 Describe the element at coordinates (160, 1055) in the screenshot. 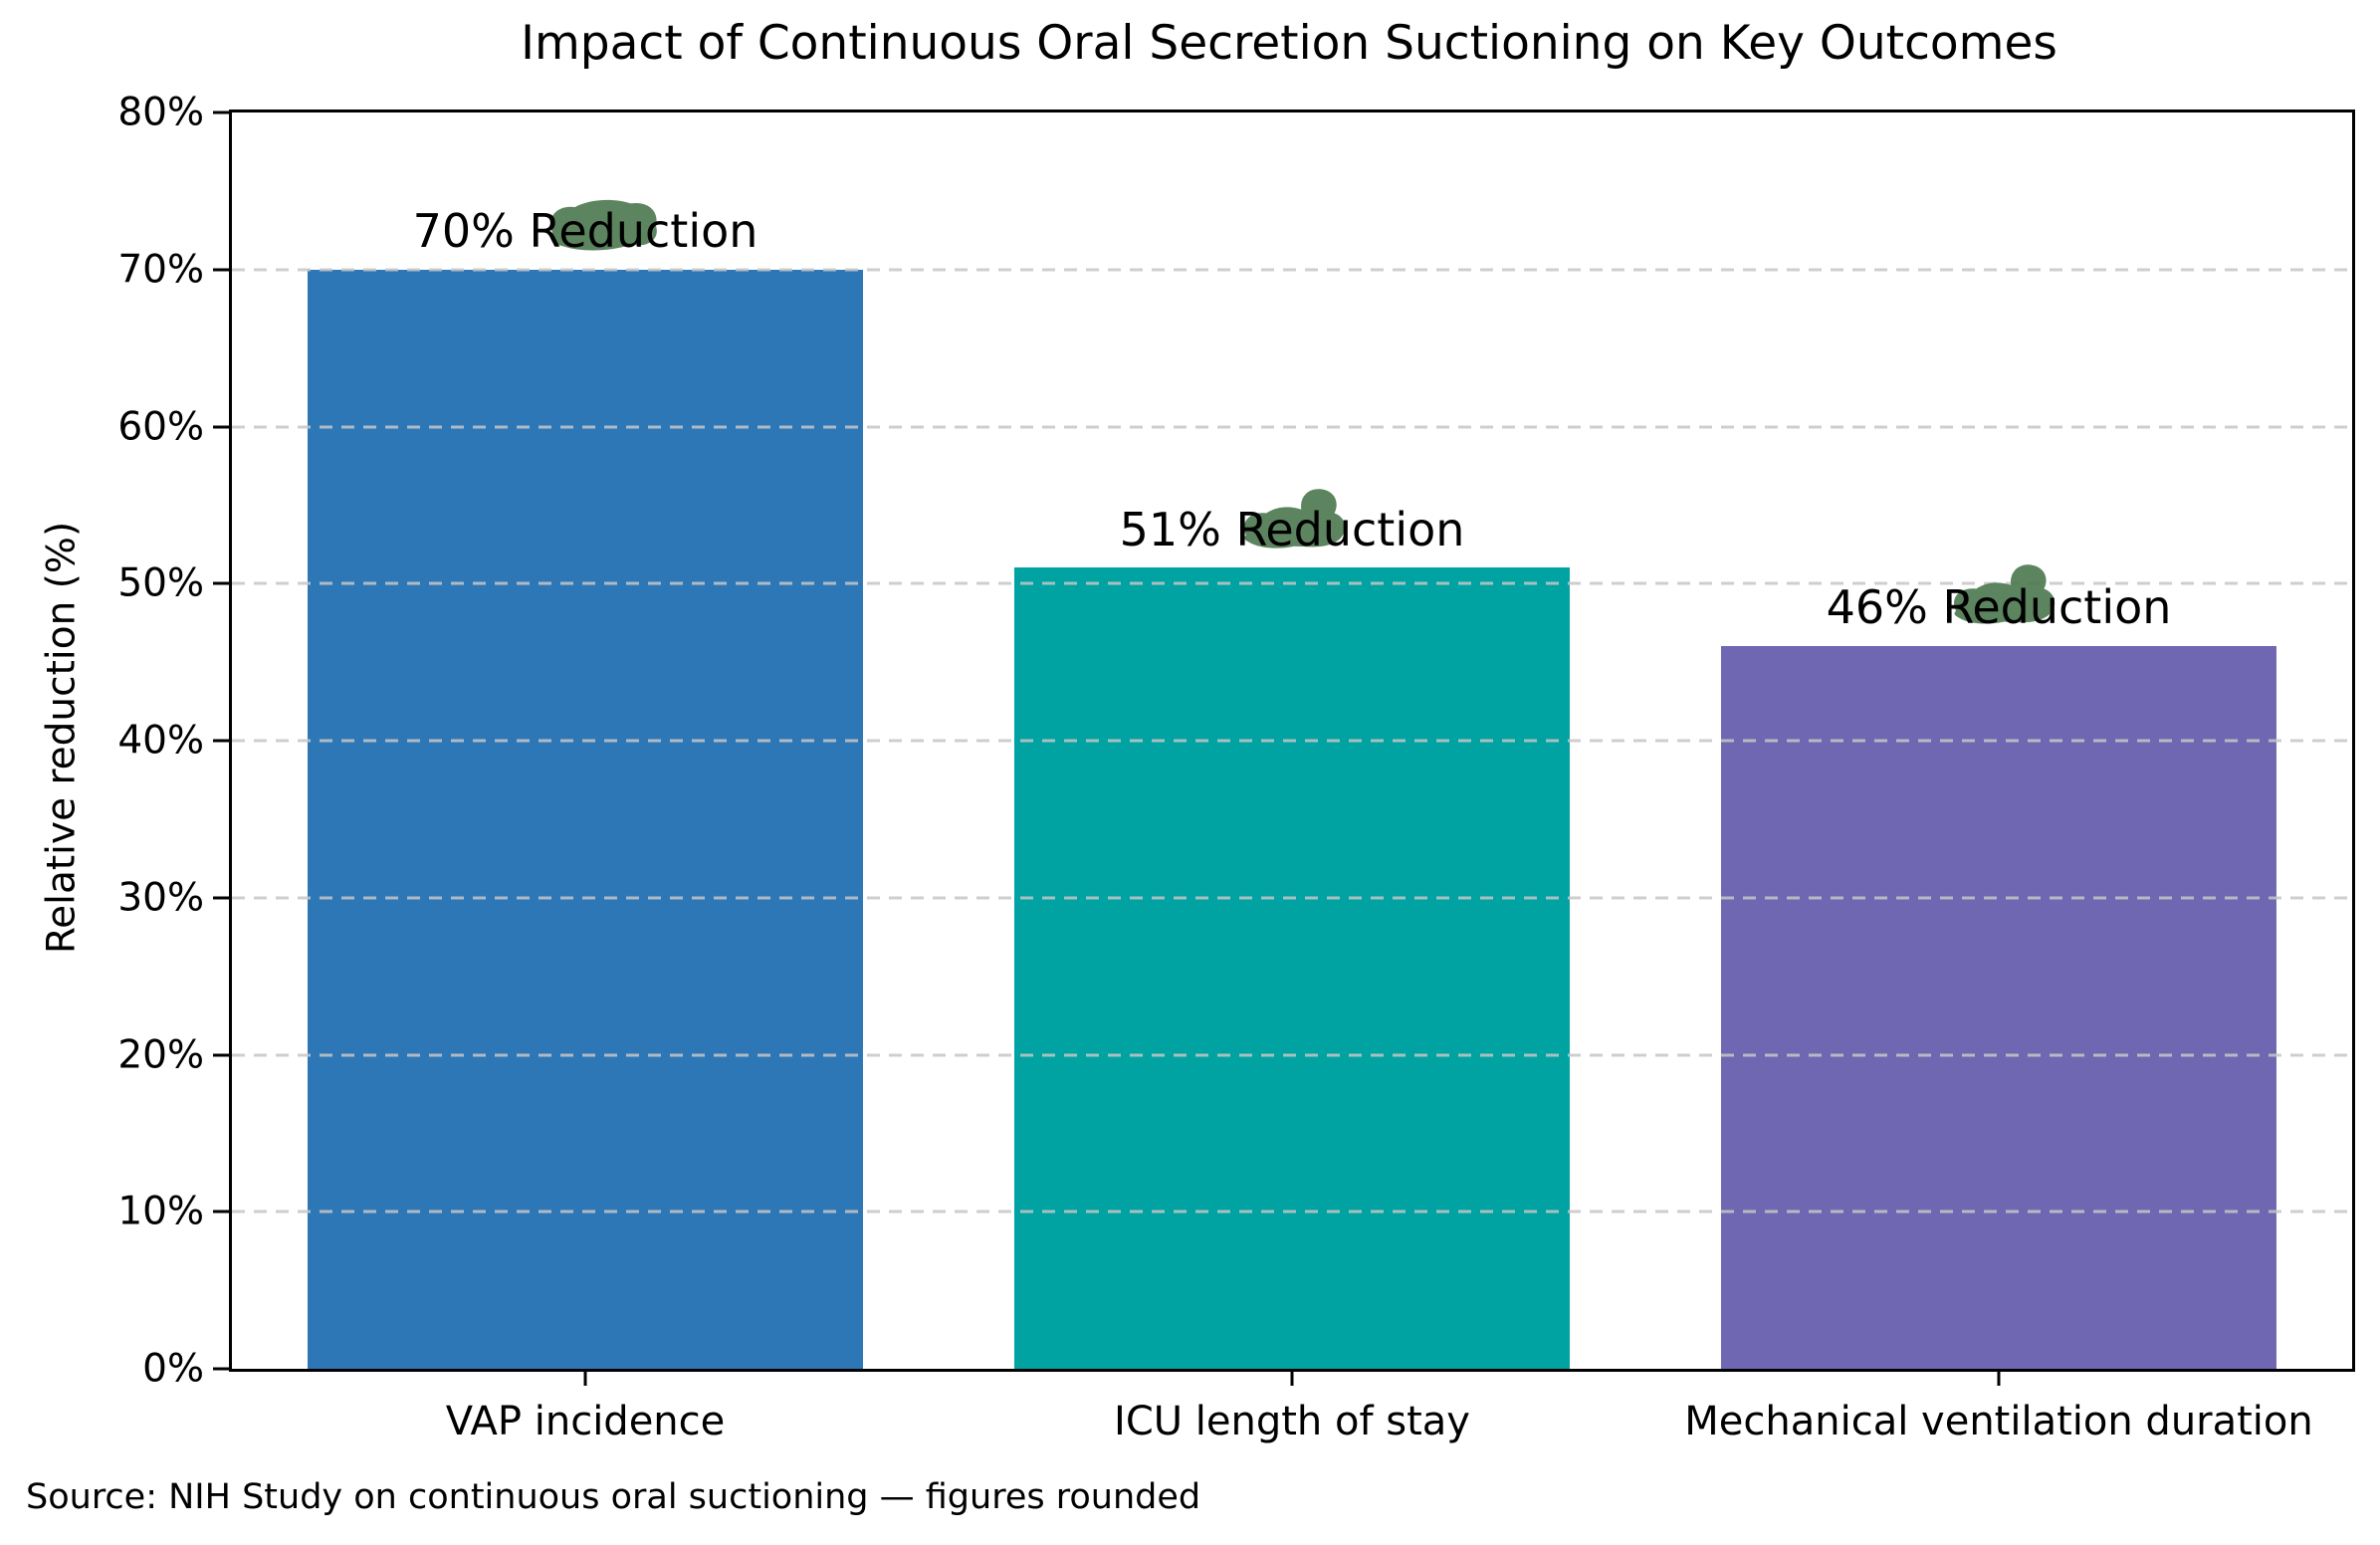

I see `y-tick-label-20: 20%` at that location.